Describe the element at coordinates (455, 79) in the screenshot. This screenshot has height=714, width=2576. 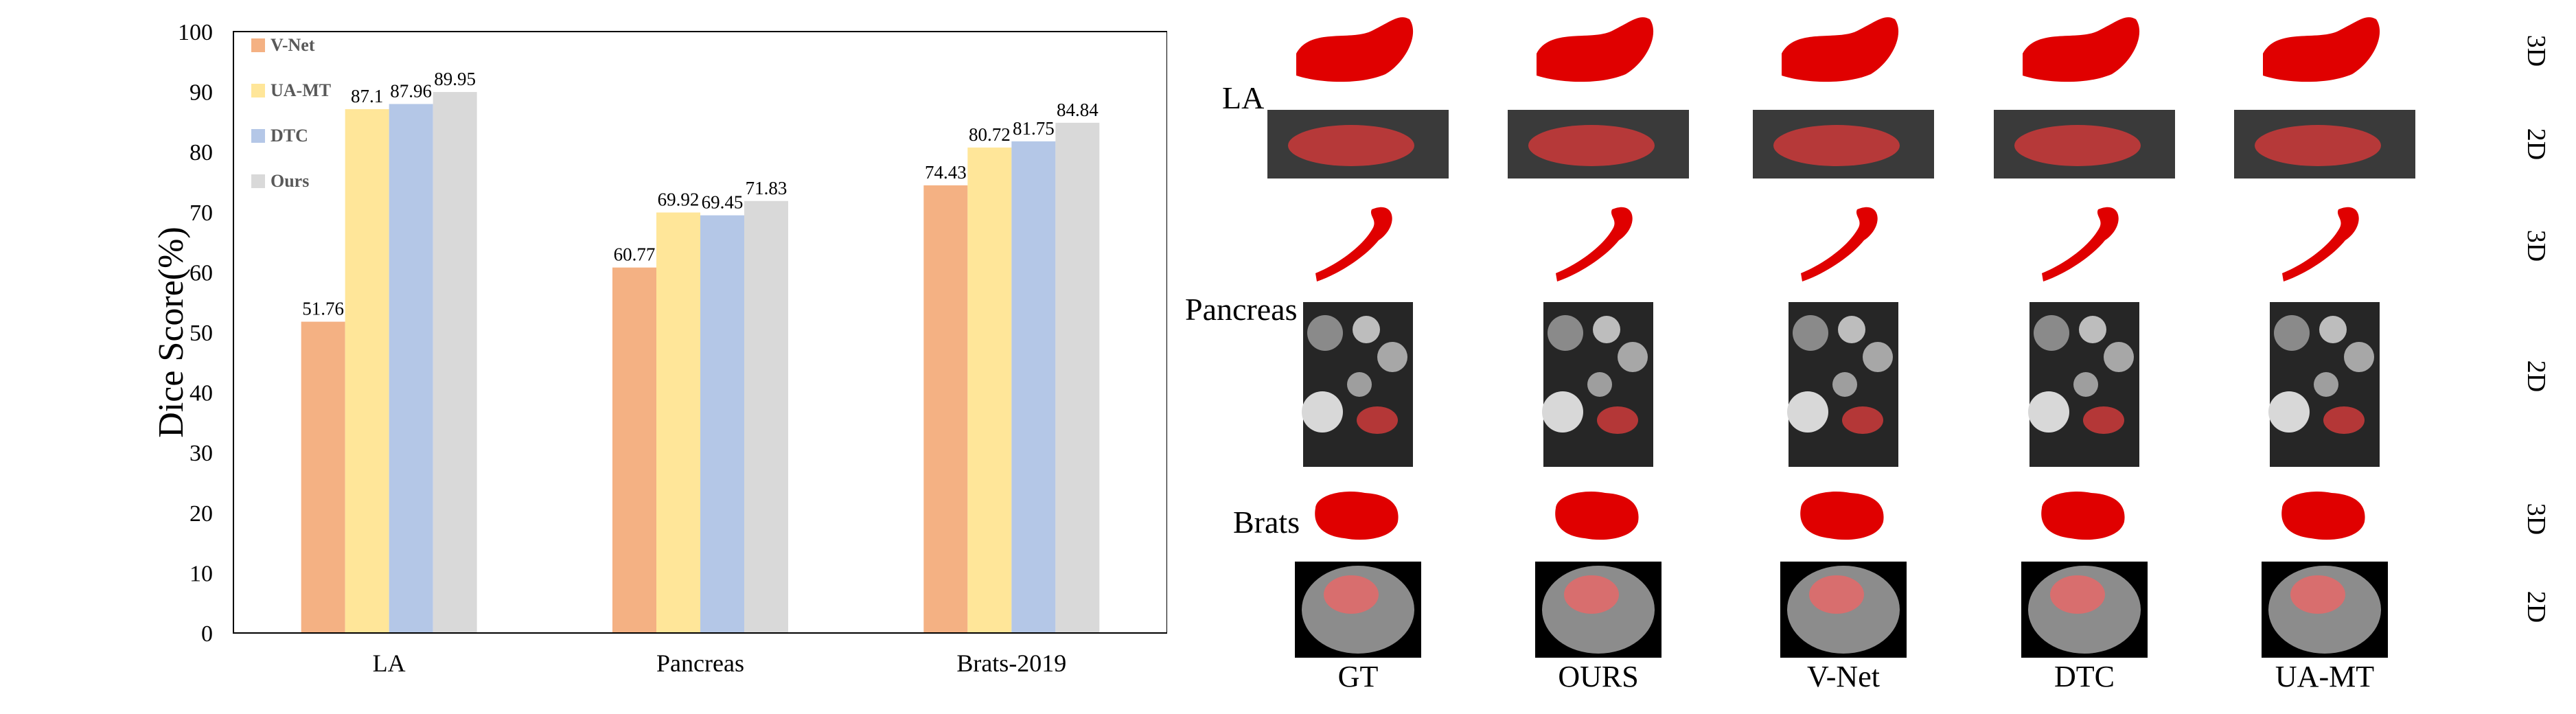
I see `data-label: 89.95` at that location.